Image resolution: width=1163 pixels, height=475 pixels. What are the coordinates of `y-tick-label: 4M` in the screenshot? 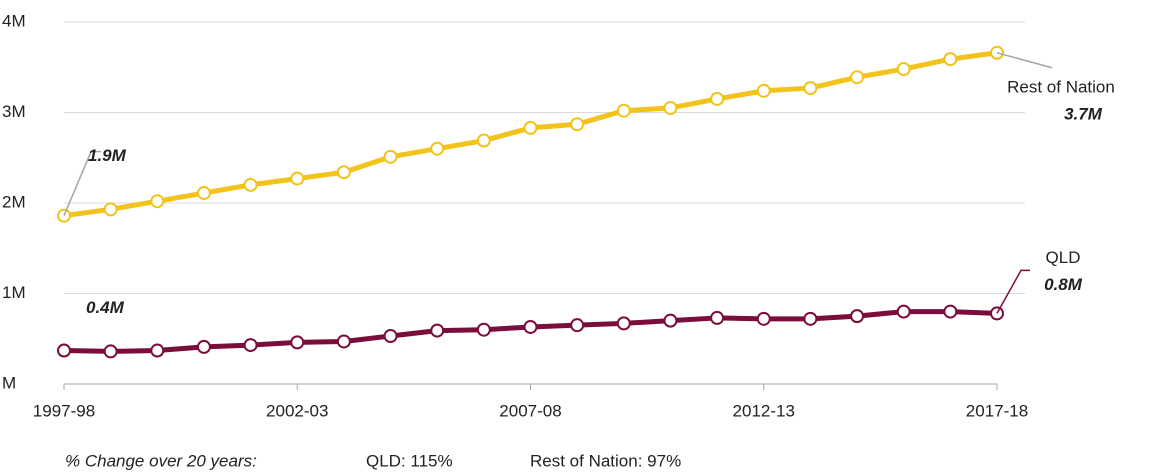 It's located at (14, 20).